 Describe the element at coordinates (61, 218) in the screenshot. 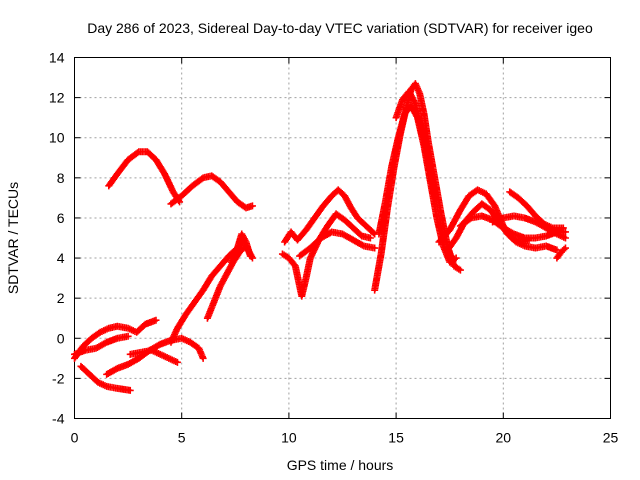

I see `y-tick-label: 6` at that location.